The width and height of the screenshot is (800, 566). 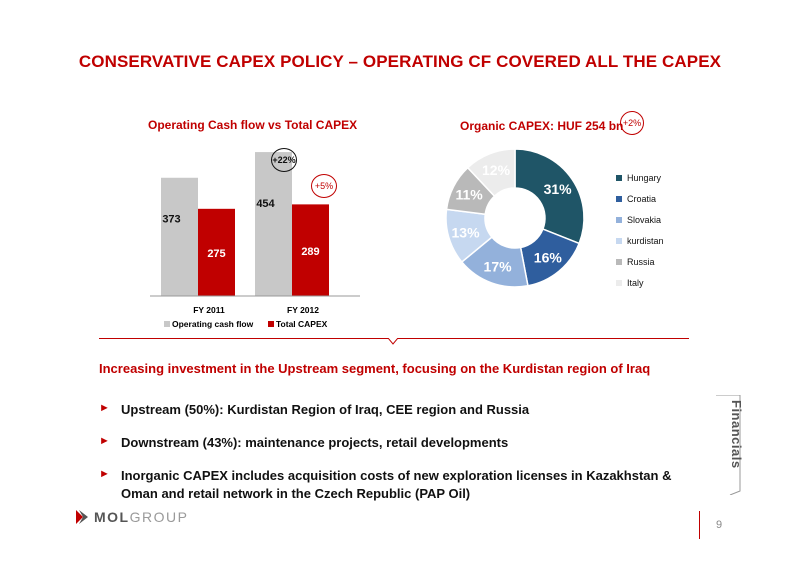 What do you see at coordinates (699, 525) in the screenshot?
I see `footer-divider` at bounding box center [699, 525].